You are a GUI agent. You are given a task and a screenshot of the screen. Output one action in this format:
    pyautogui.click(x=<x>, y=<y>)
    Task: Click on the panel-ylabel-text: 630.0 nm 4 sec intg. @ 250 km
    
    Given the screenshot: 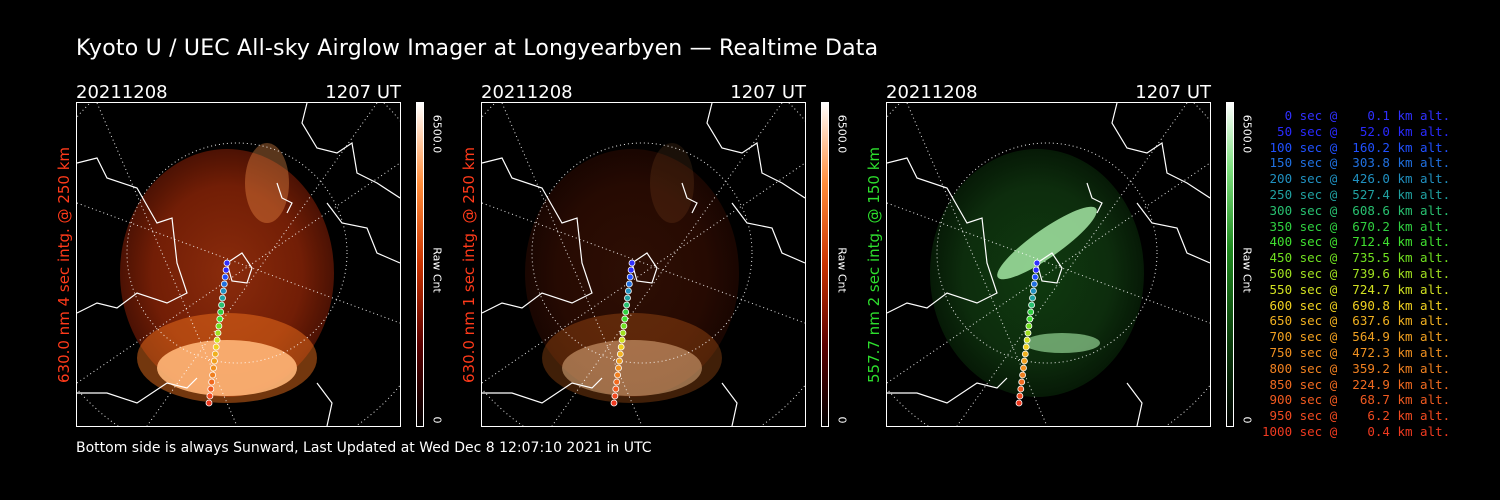 What is the action you would take?
    pyautogui.click(x=64, y=264)
    